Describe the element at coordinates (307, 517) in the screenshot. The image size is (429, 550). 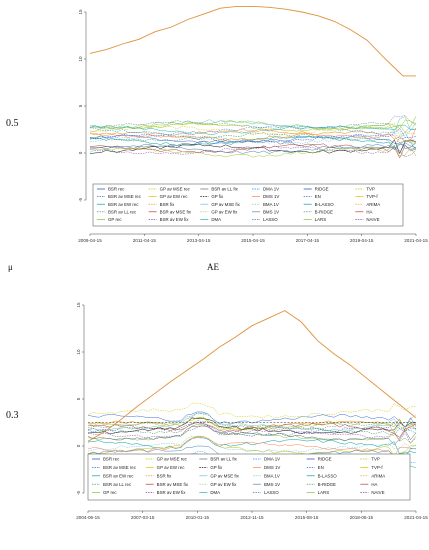
I see `x-tick-label: 2015-08-15` at that location.